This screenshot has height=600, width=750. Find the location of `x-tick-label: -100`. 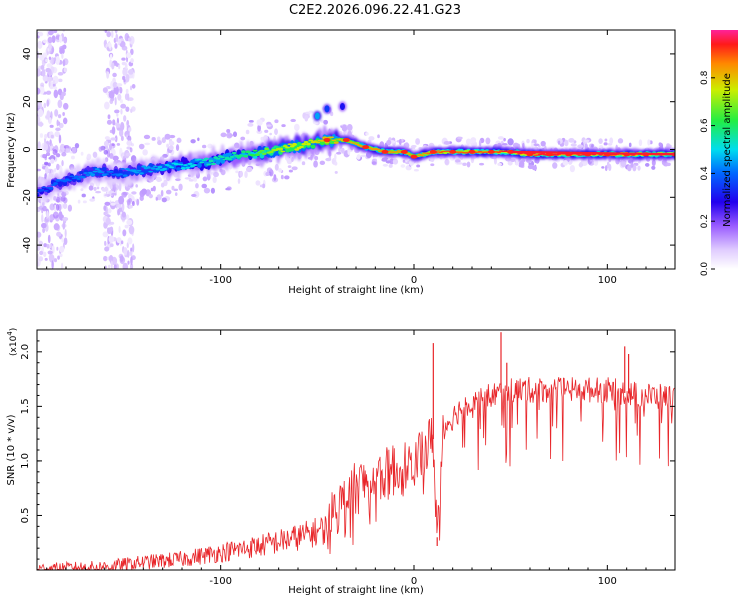

x-tick-label: -100 is located at coordinates (220, 280).